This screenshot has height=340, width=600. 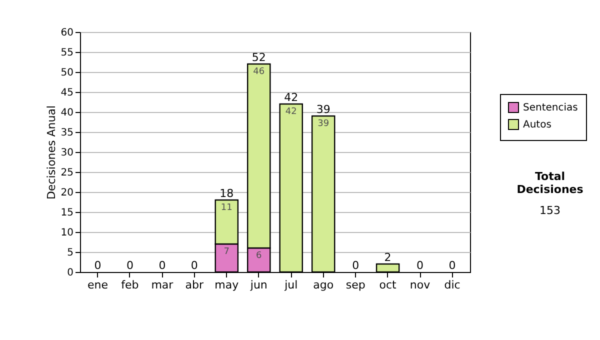 I want to click on x-tick-label: dic, so click(x=452, y=285).